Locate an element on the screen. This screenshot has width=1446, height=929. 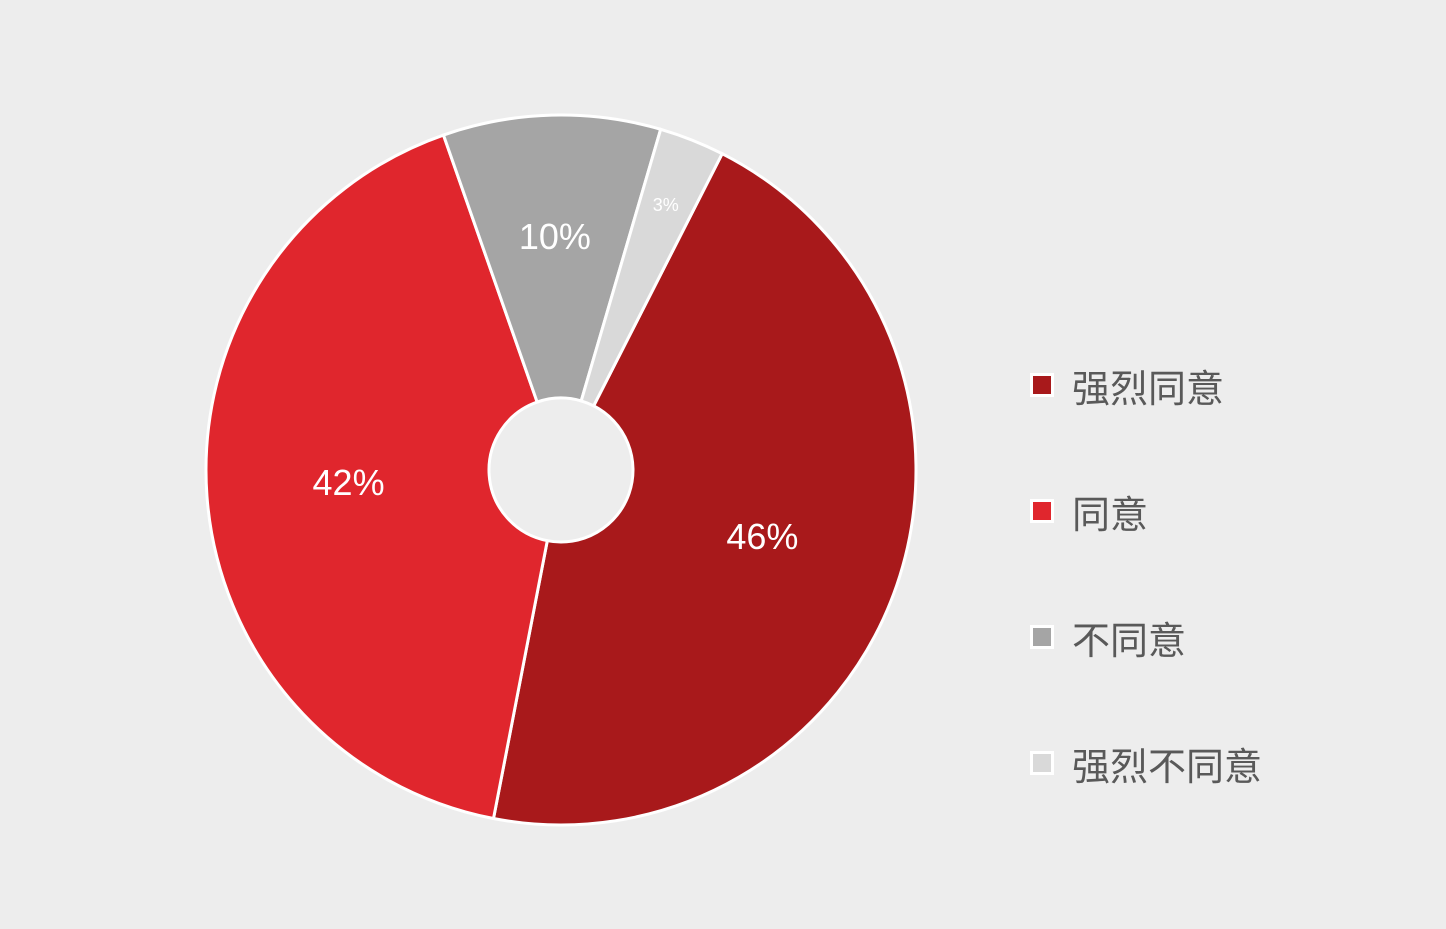
slice-strongly-disagree is located at coordinates (652, 267).